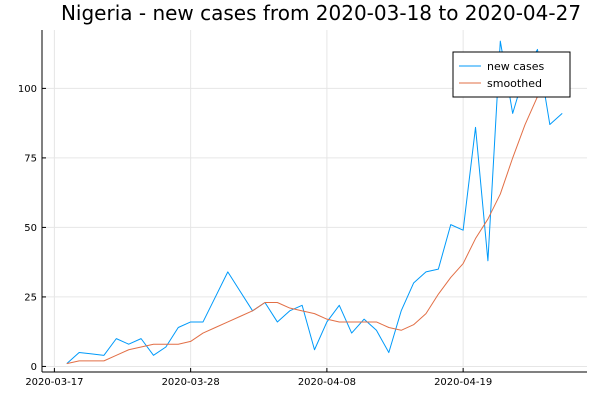 This screenshot has width=600, height=400. Describe the element at coordinates (30, 297) in the screenshot. I see `y-tick-label: 25` at that location.